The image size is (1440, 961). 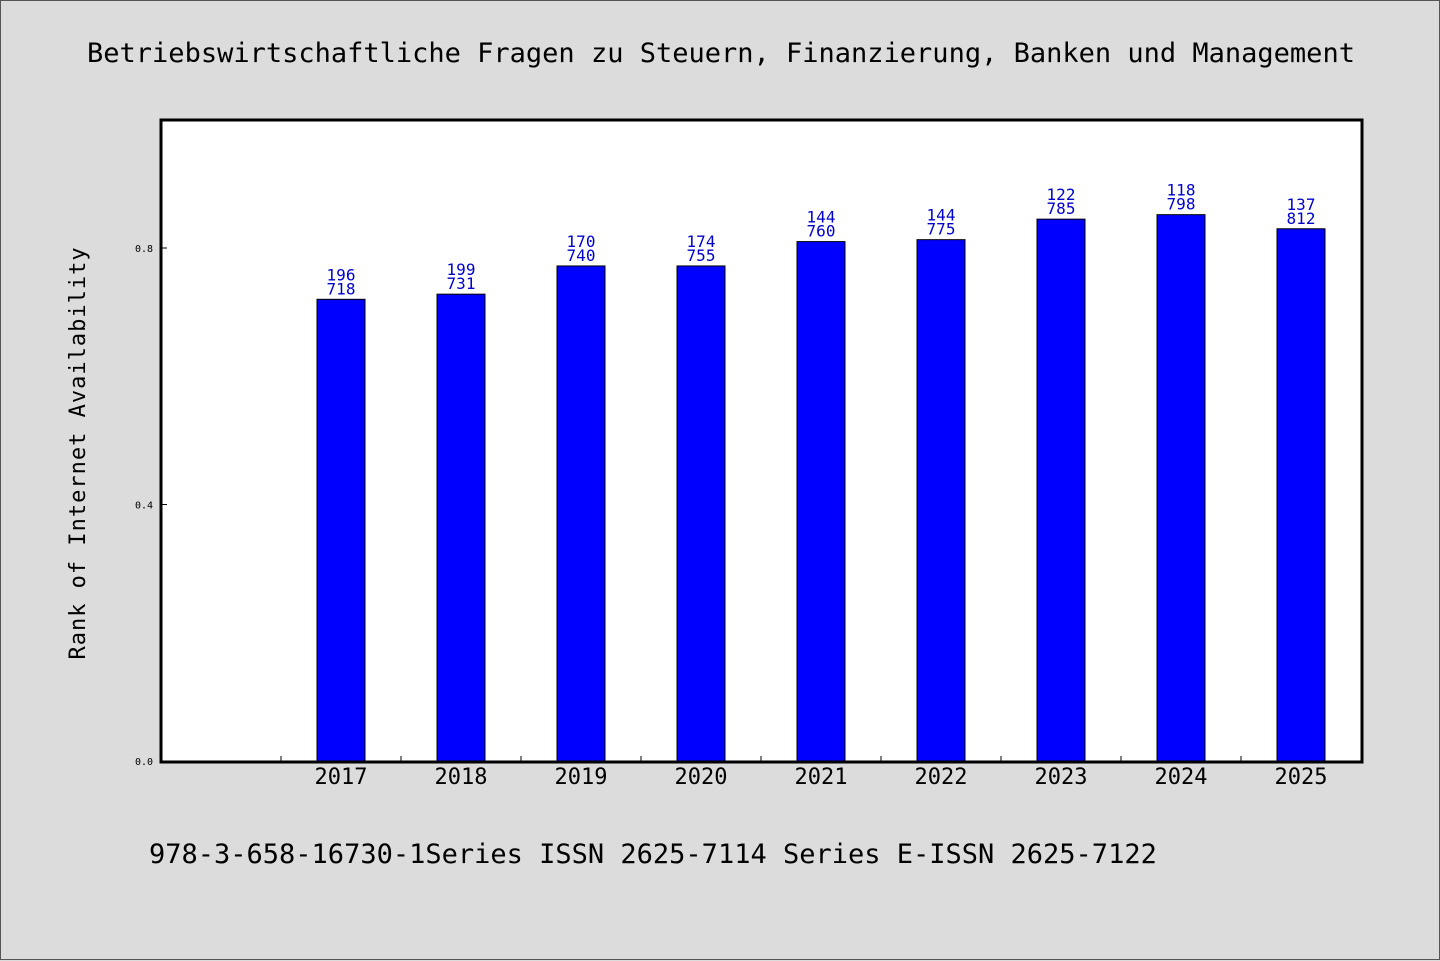 I want to click on y-axis-label: Rank of Internet Availability, so click(x=78, y=452).